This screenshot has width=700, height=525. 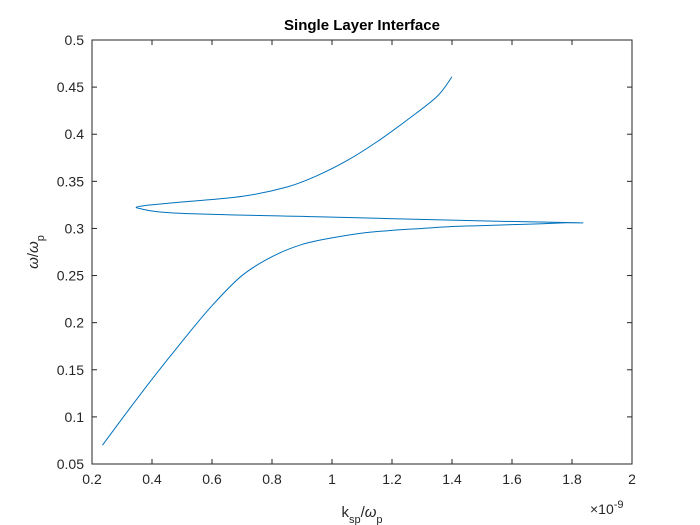 What do you see at coordinates (152, 479) in the screenshot?
I see `x-tick-label: 0.4` at bounding box center [152, 479].